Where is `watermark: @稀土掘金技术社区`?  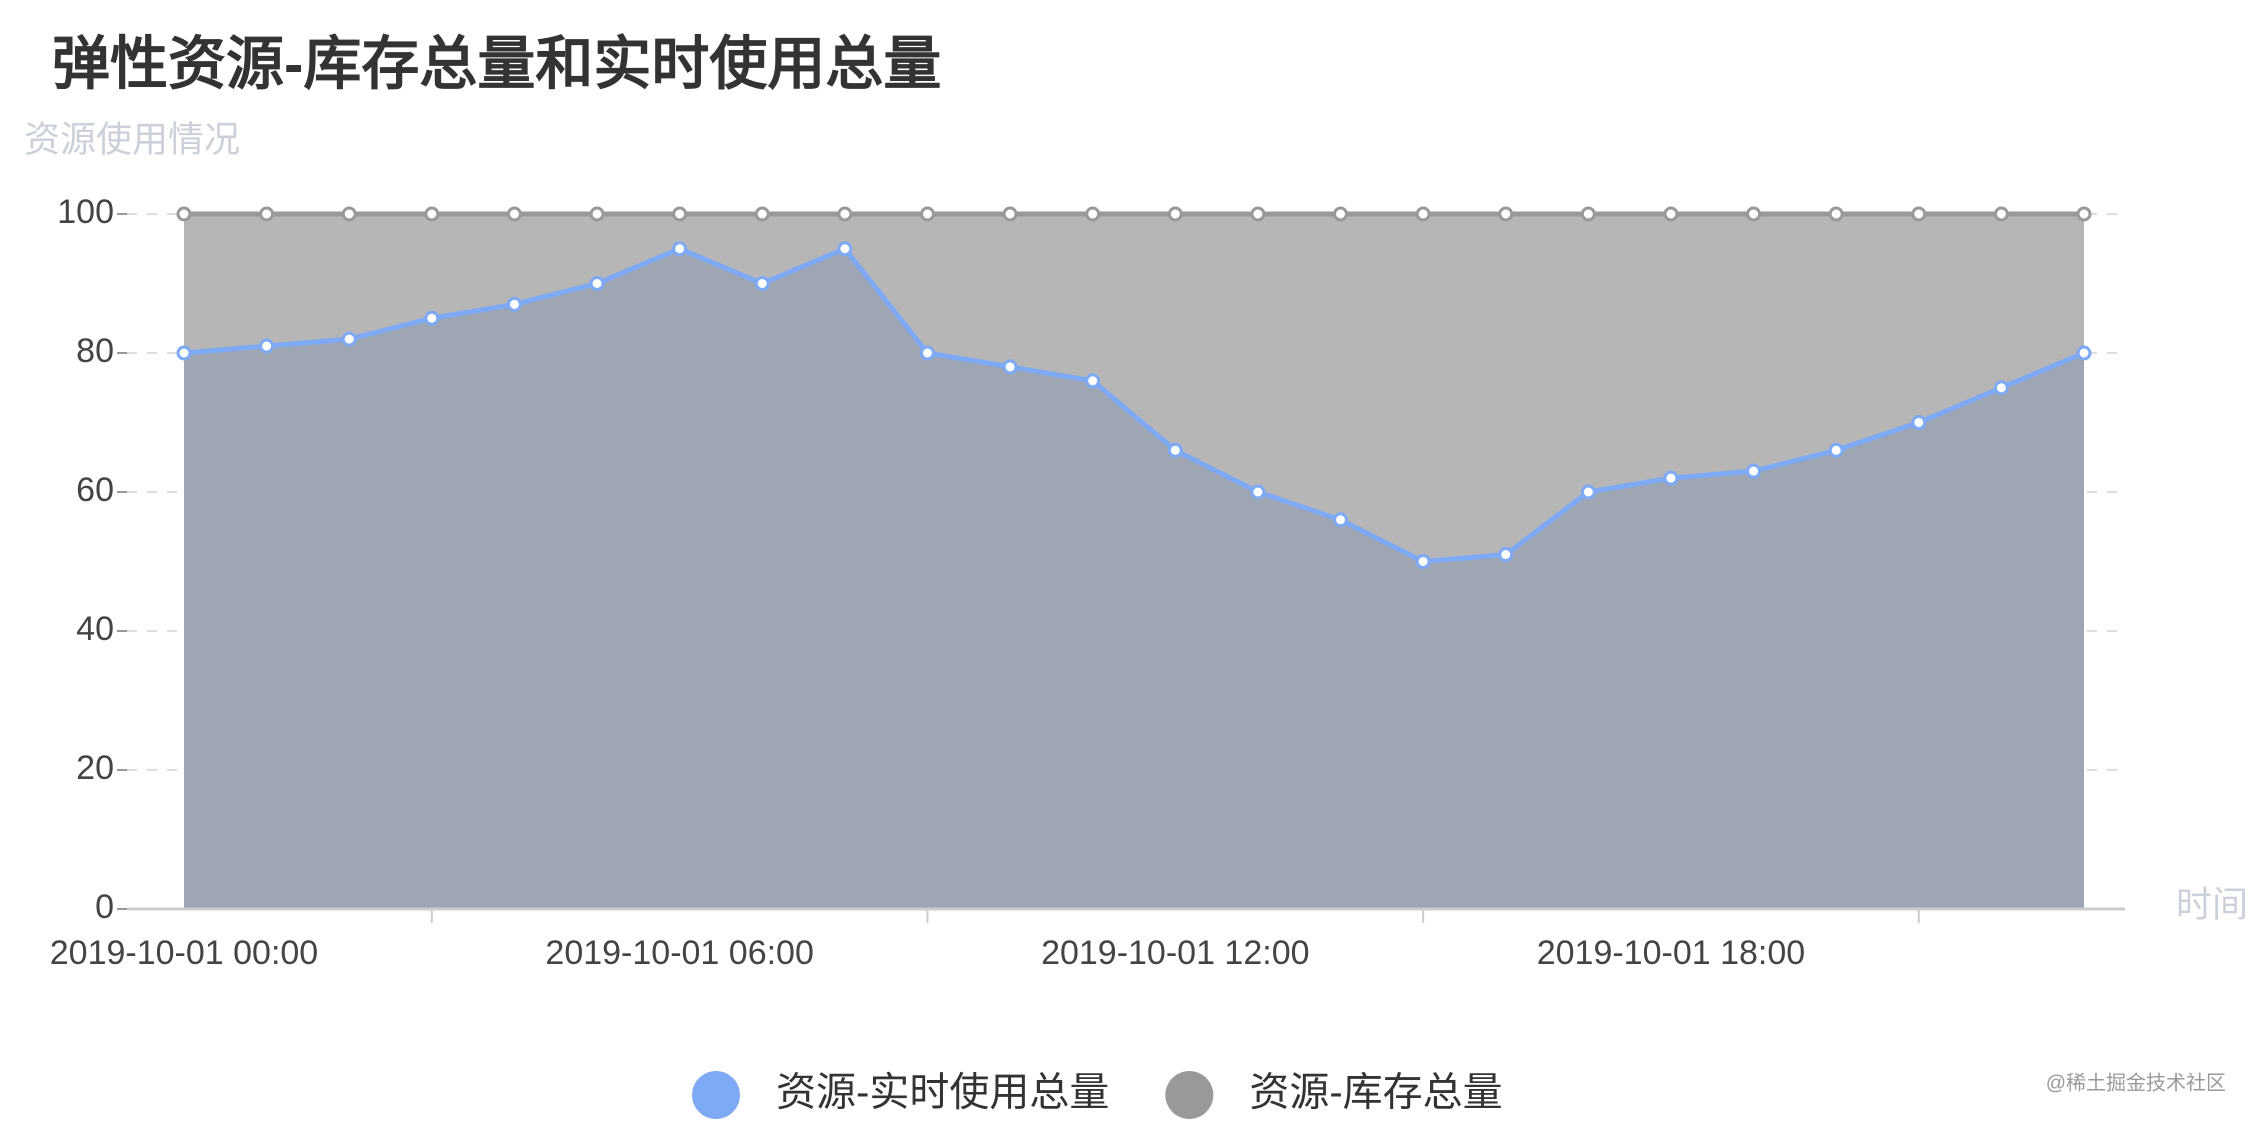 watermark: @稀土掘金技术社区 is located at coordinates (2136, 1082).